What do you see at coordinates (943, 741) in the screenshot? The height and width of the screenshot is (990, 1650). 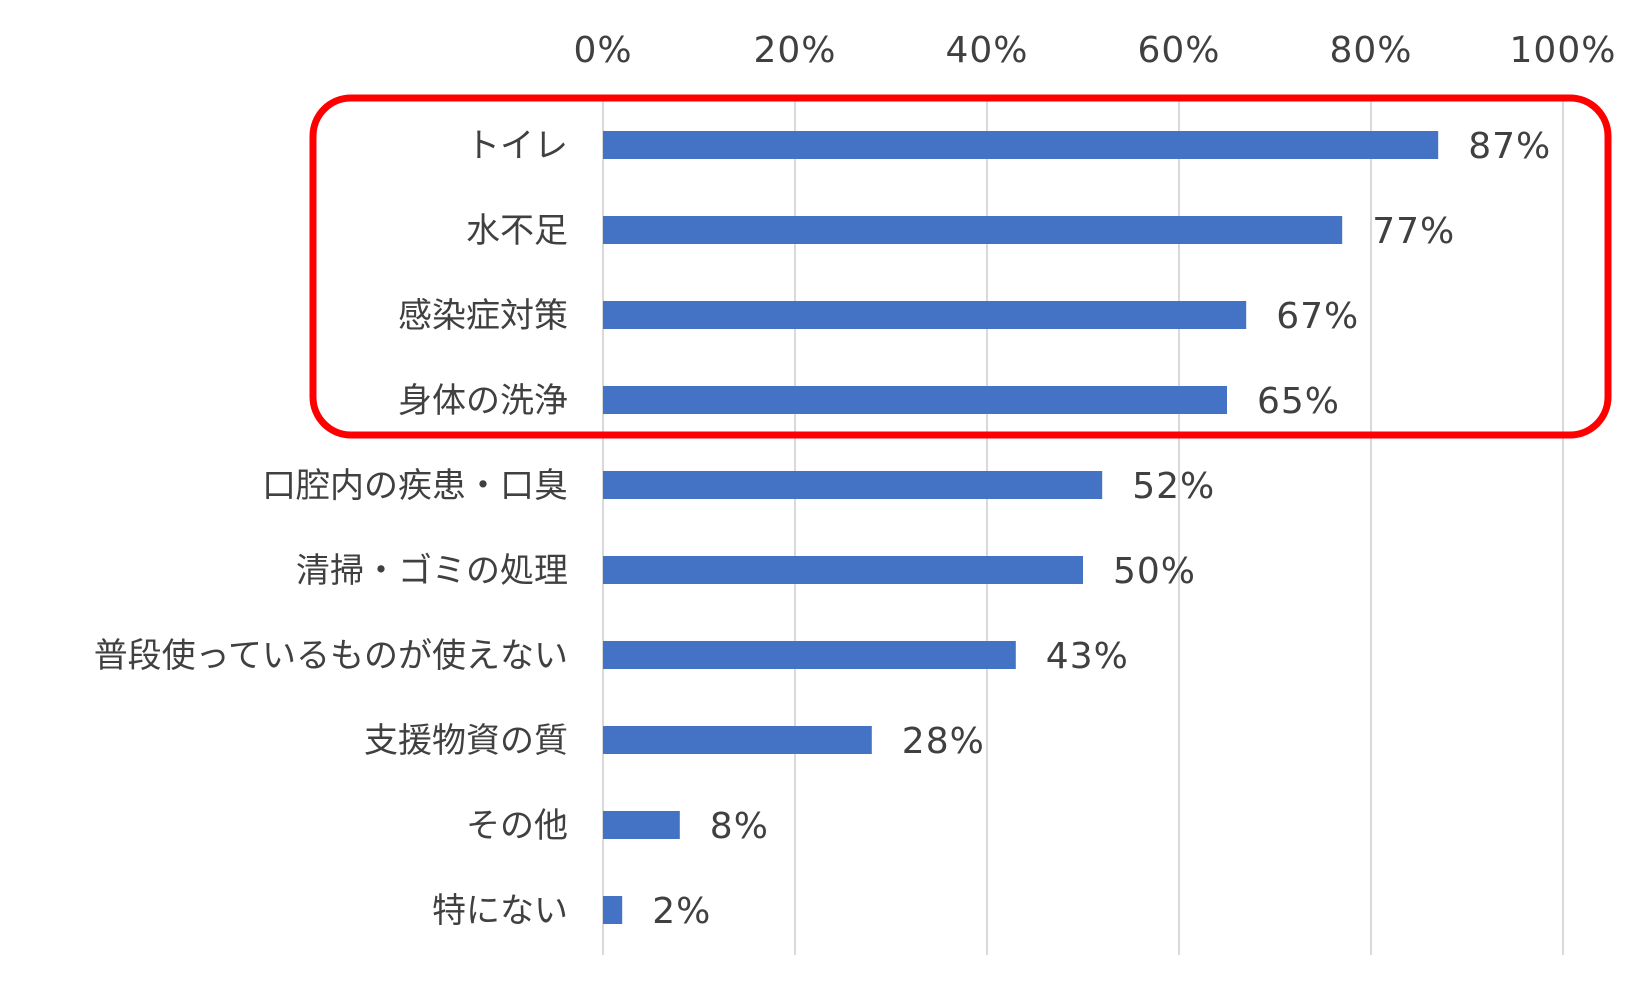 I see `data-label: 28%` at bounding box center [943, 741].